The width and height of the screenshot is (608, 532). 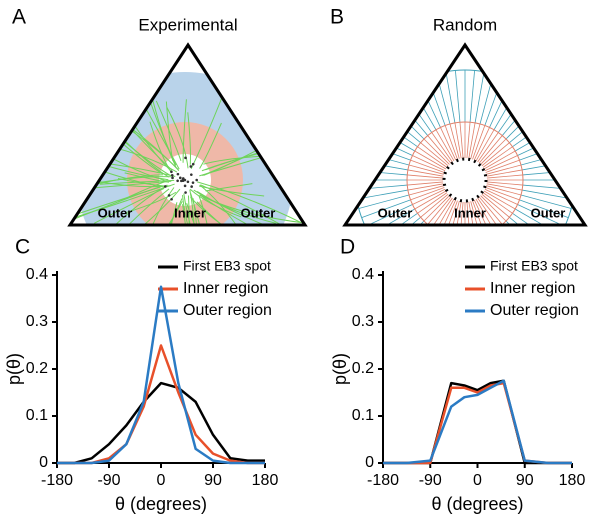 I want to click on legend-label: Outer region, so click(x=534, y=310).